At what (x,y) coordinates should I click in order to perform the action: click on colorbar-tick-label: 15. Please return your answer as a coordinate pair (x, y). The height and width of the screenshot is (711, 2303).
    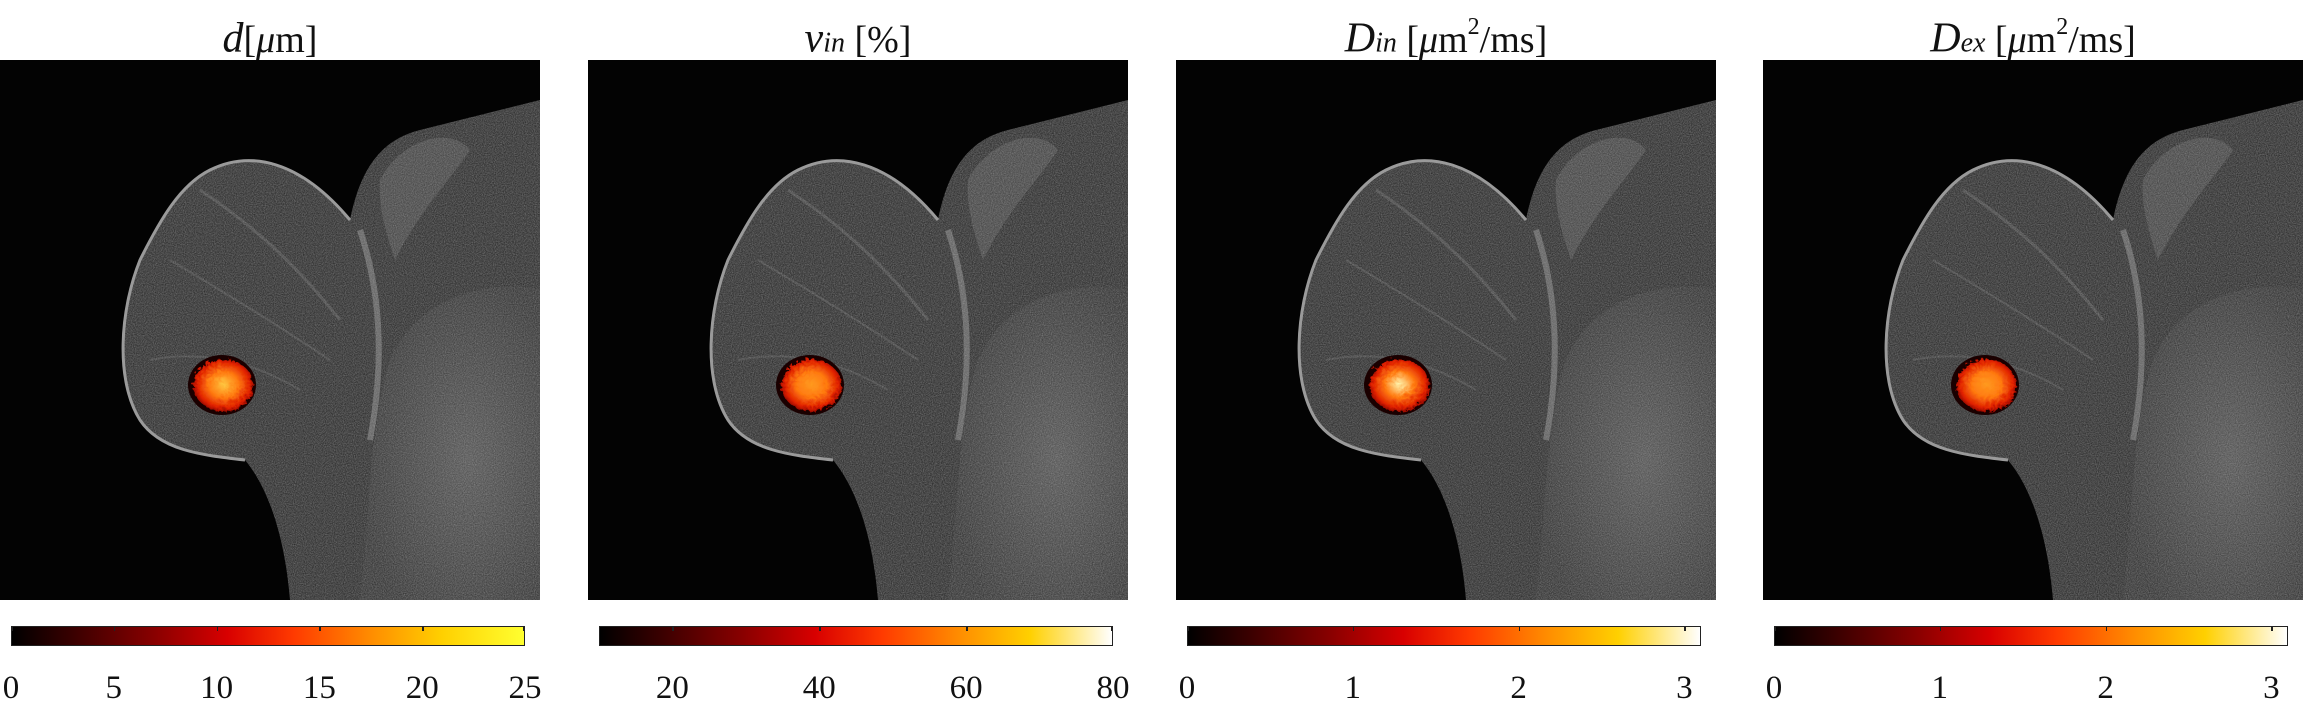
    Looking at the image, I should click on (319, 688).